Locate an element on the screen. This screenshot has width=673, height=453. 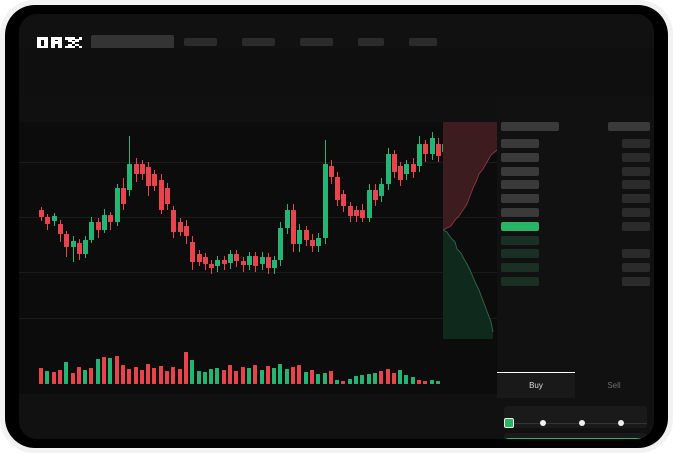
nav-items is located at coordinates (310, 42).